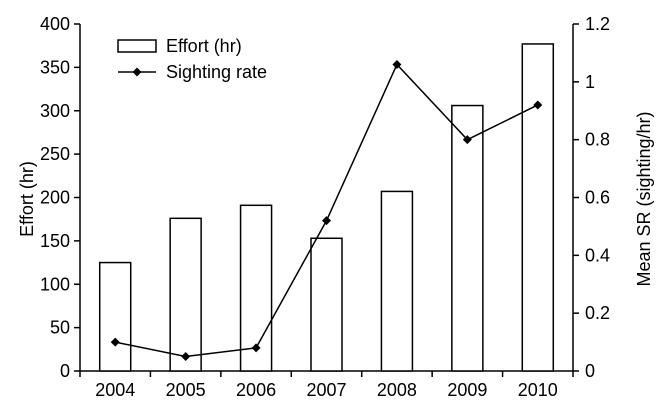 This screenshot has height=403, width=663. Describe the element at coordinates (137, 46) in the screenshot. I see `legend-effort-swatch` at that location.